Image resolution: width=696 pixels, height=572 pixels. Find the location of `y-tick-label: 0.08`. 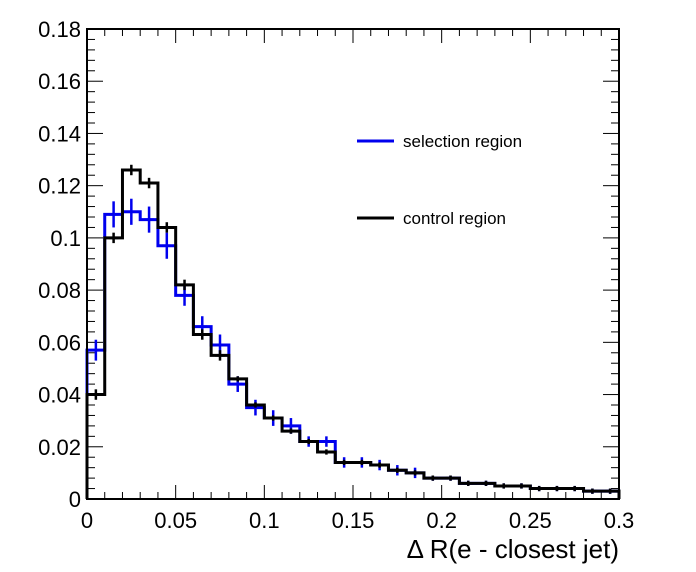

y-tick-label: 0.08 is located at coordinates (59, 290).